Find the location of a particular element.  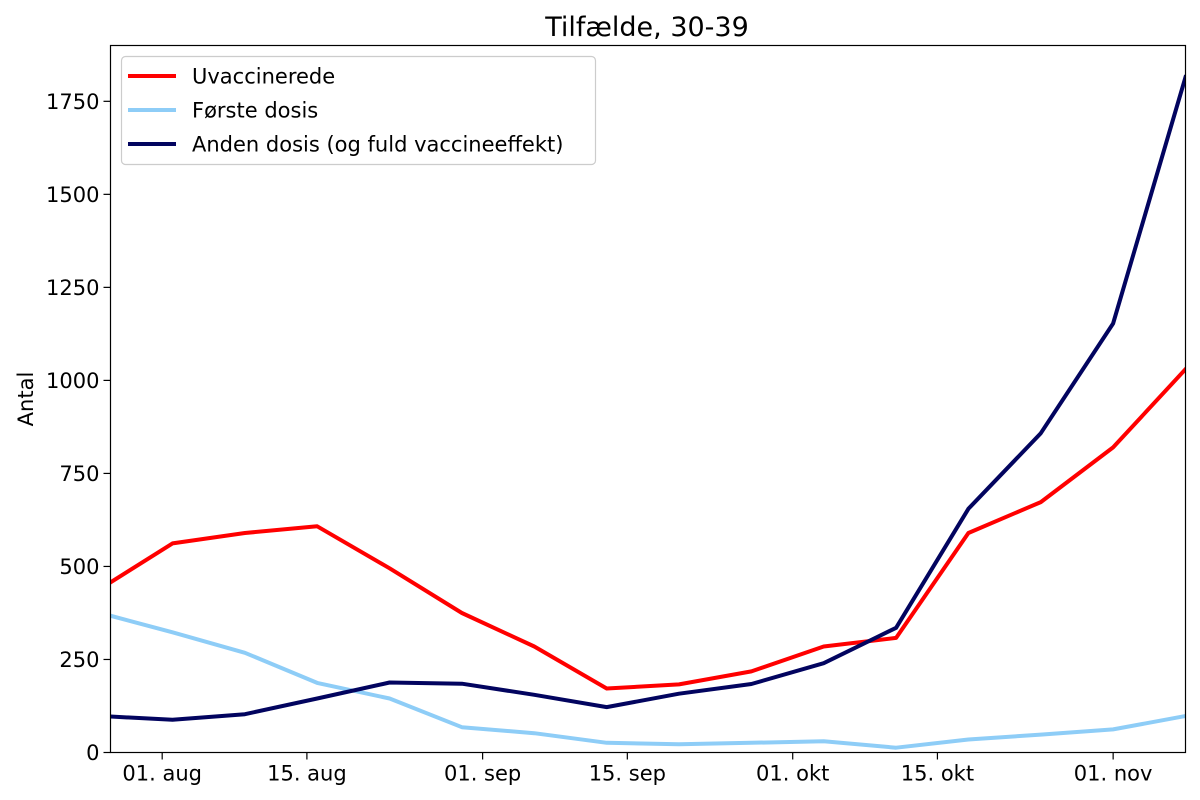

x-tick-label: 01. nov is located at coordinates (1113, 774).